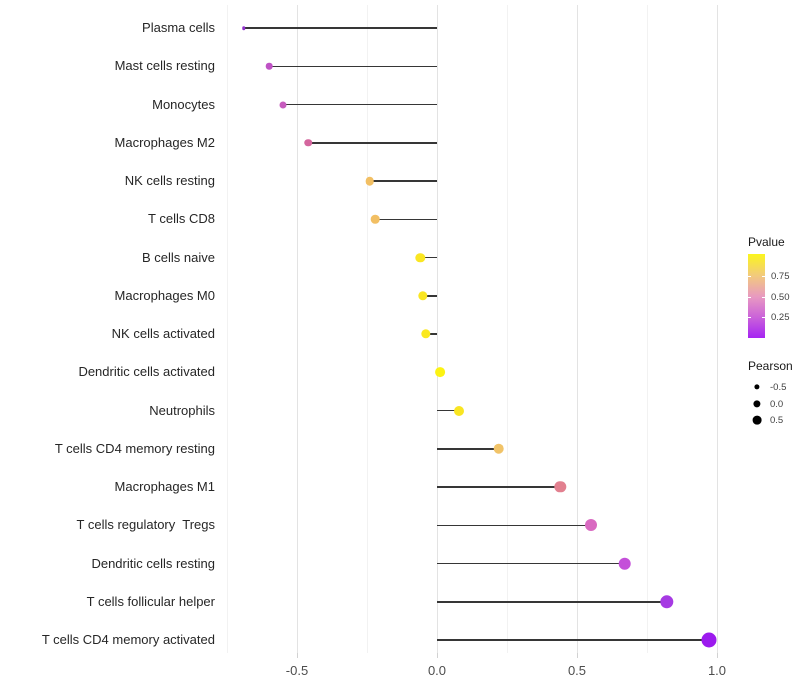 The width and height of the screenshot is (800, 700). I want to click on row-label: Neutrophils, so click(182, 410).